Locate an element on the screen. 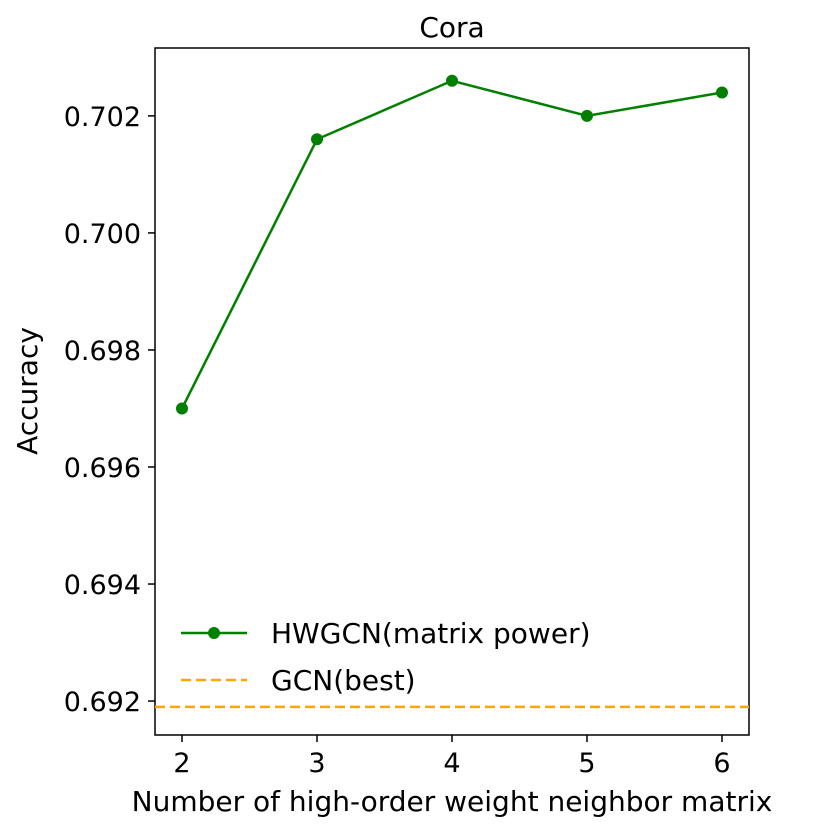 Image resolution: width=830 pixels, height=830 pixels. x-tick-label: 5 is located at coordinates (586, 763).